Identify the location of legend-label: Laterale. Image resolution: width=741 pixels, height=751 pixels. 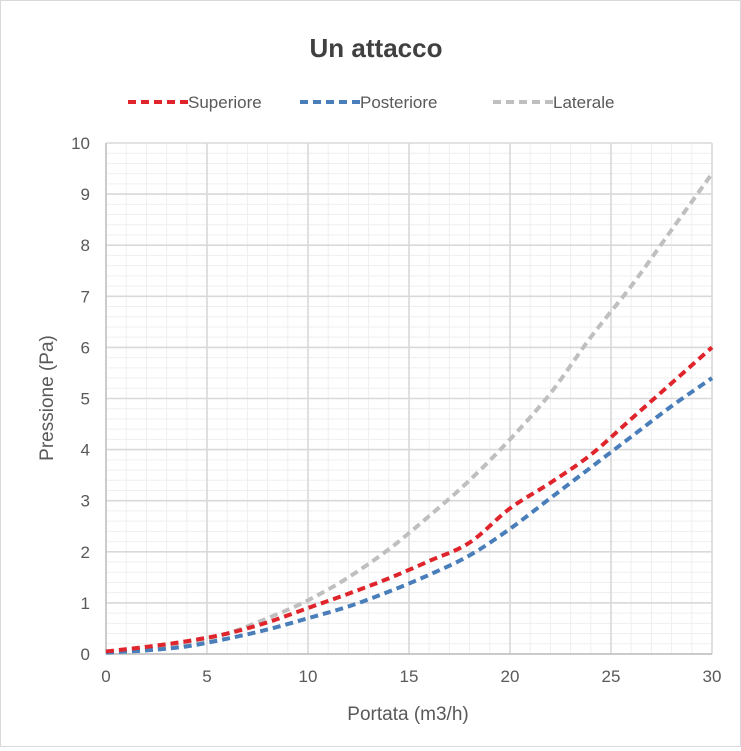
(583, 102).